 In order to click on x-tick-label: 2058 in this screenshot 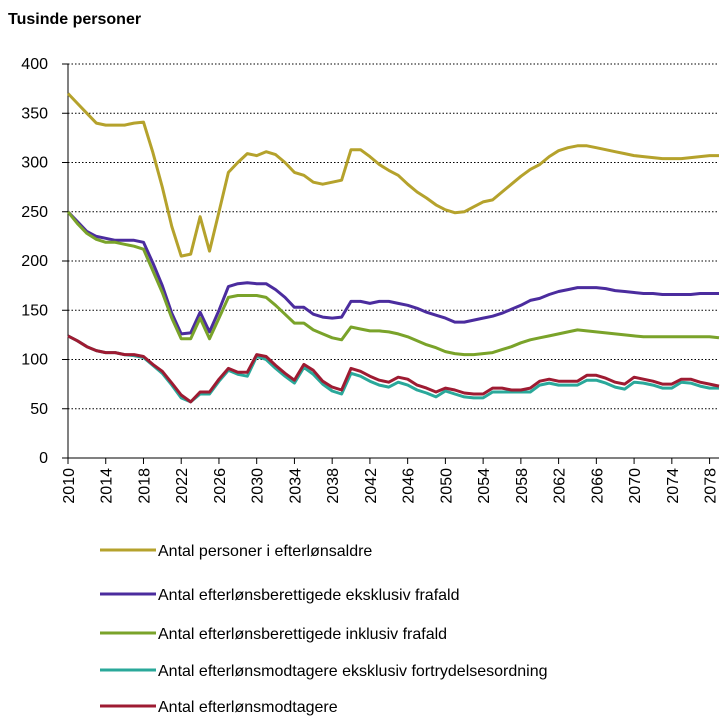, I will do `click(522, 486)`.